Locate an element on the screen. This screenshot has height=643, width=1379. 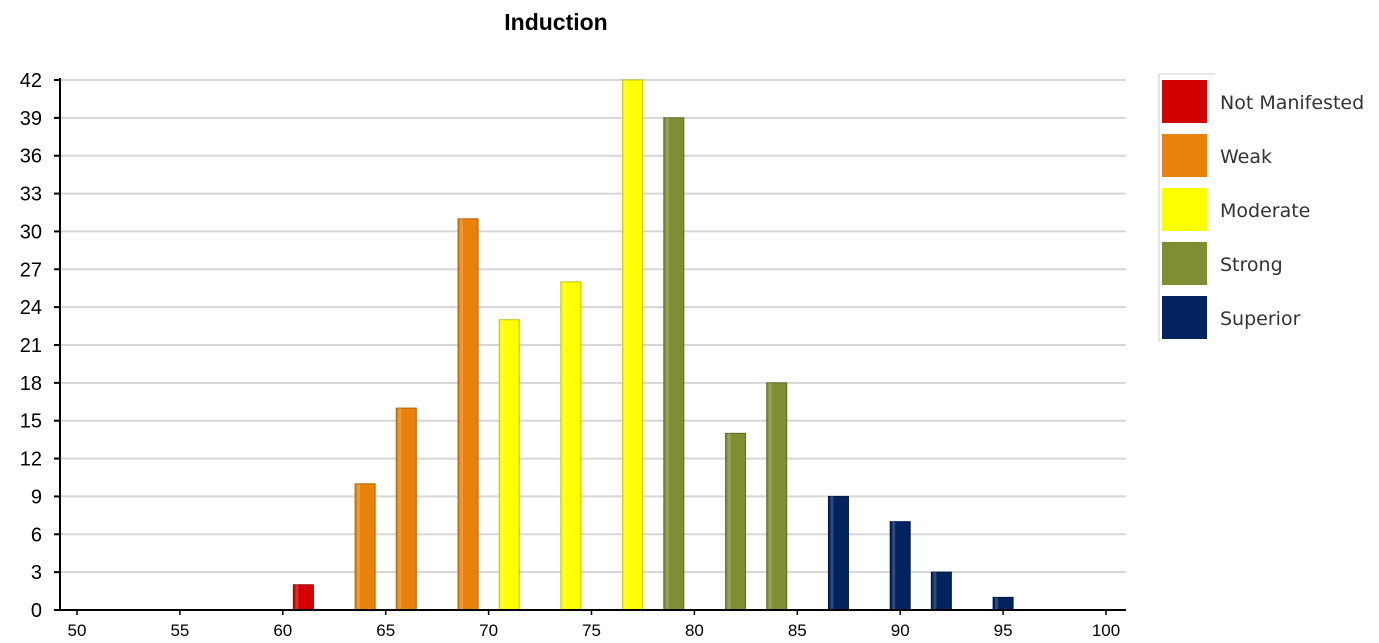
x-tick-label: 90 is located at coordinates (900, 630).